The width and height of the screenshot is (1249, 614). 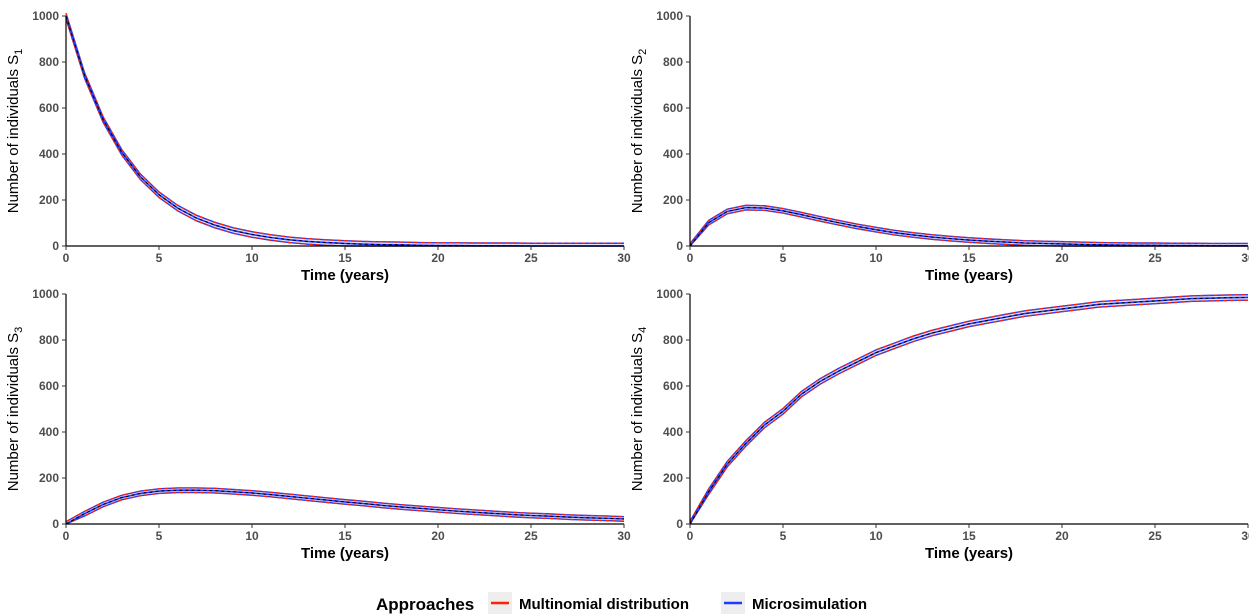 I want to click on legend-title: Approaches, so click(x=425, y=604).